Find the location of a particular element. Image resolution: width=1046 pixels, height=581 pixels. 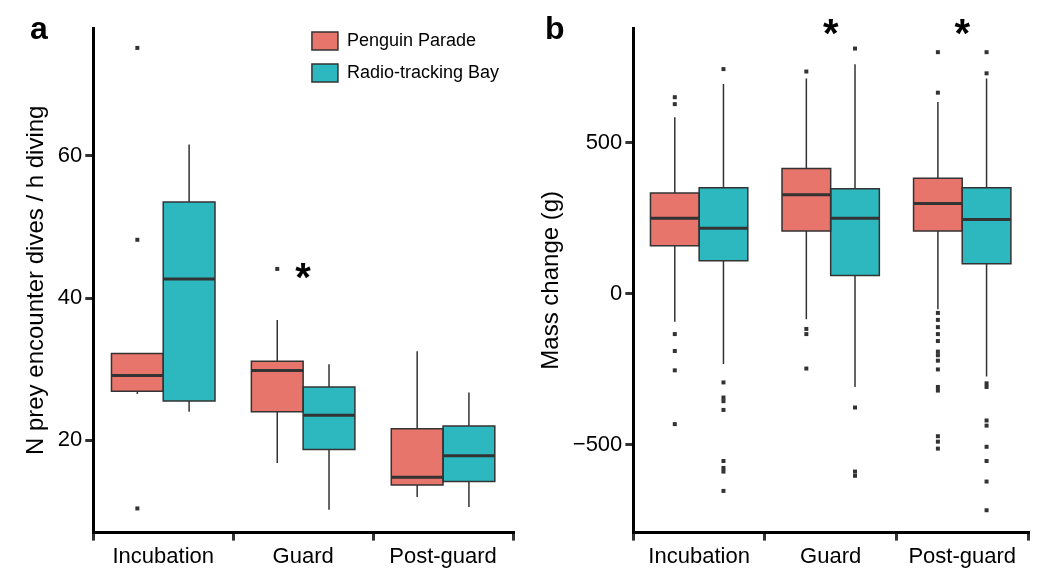

y-tick-label: 20 is located at coordinates (70, 439).